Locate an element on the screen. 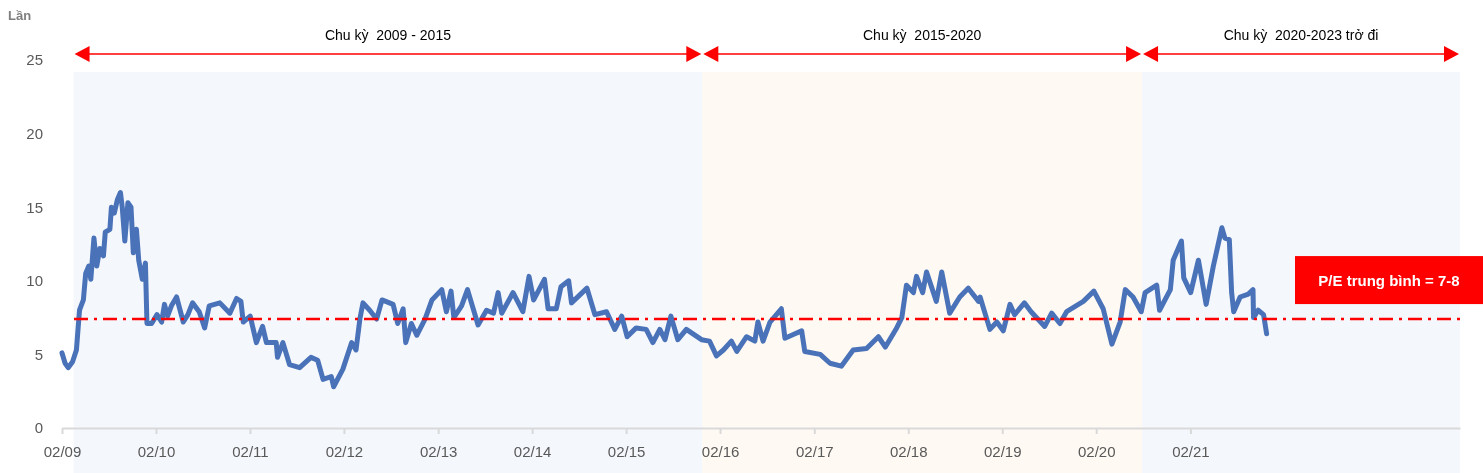  y-axis-title: Lần is located at coordinates (20, 15).